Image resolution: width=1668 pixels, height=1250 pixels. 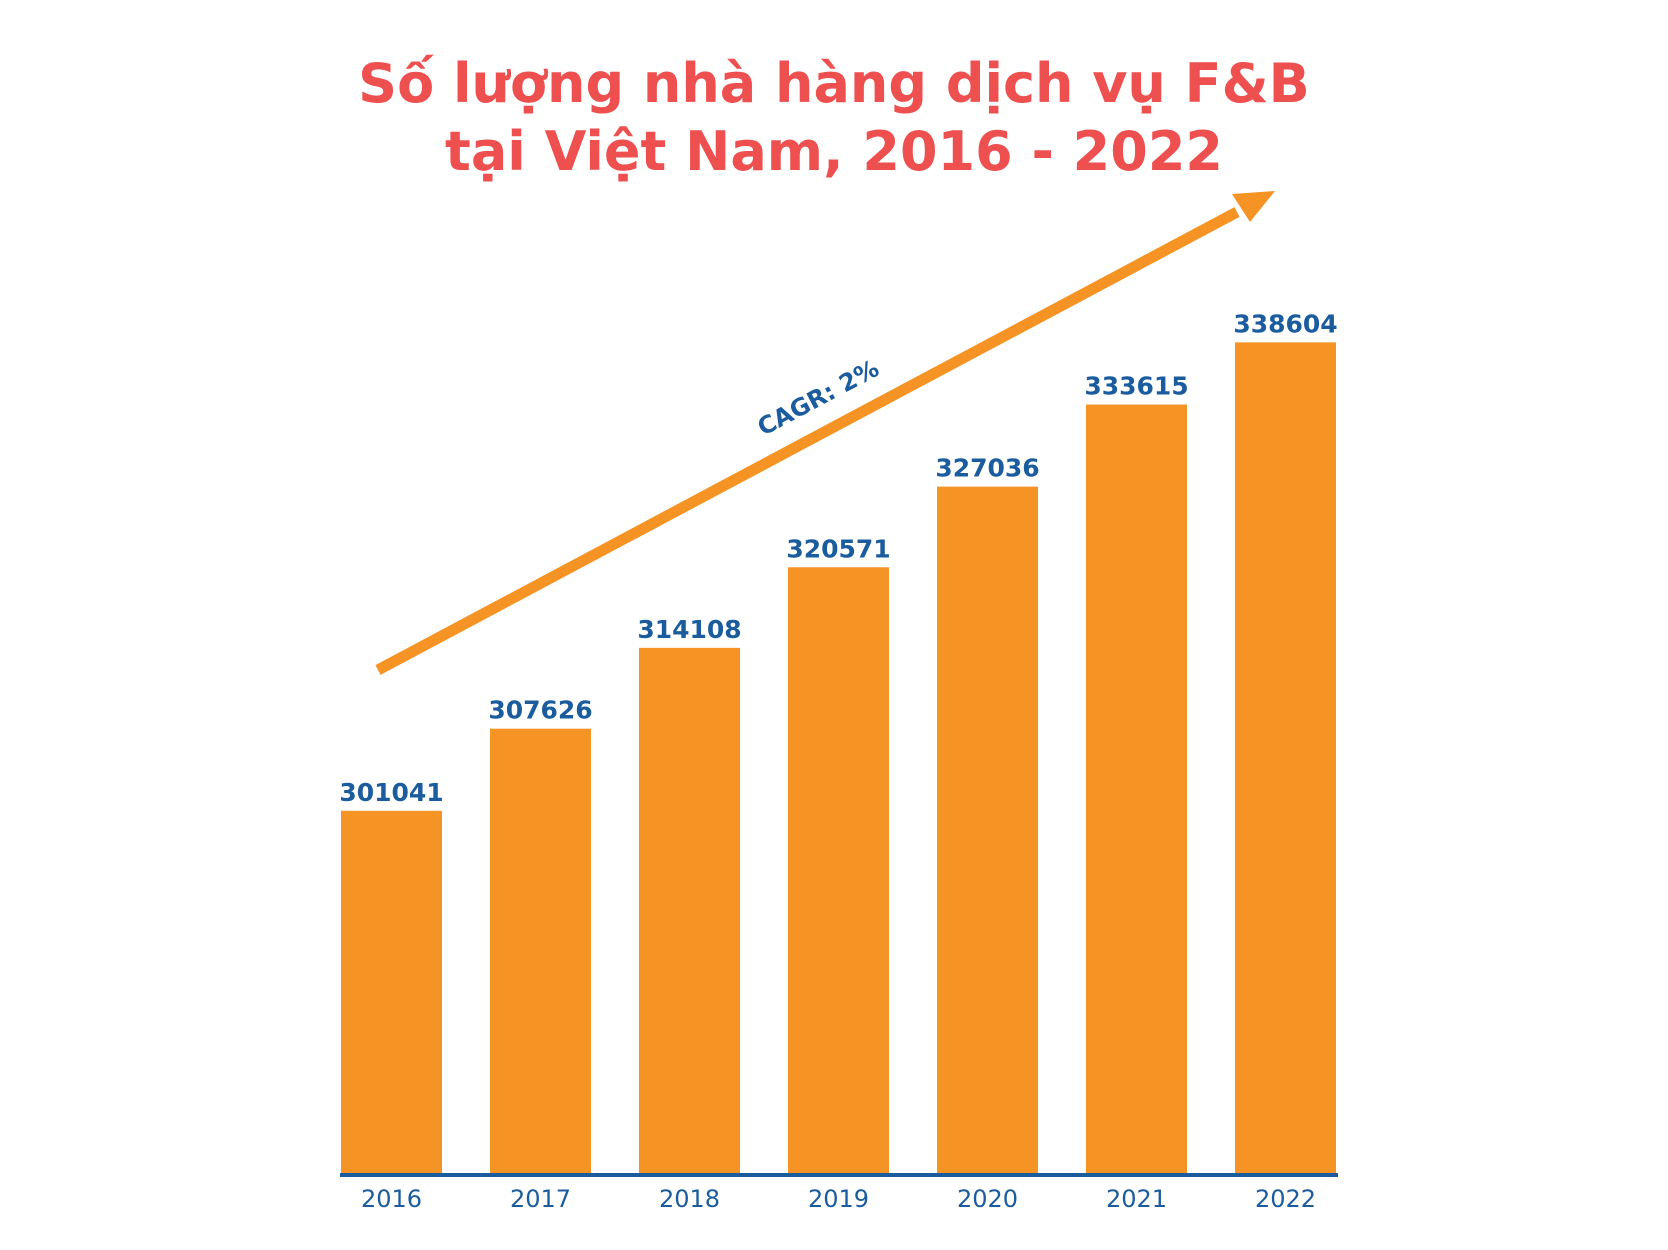 I want to click on bar-2017, so click(x=540, y=950).